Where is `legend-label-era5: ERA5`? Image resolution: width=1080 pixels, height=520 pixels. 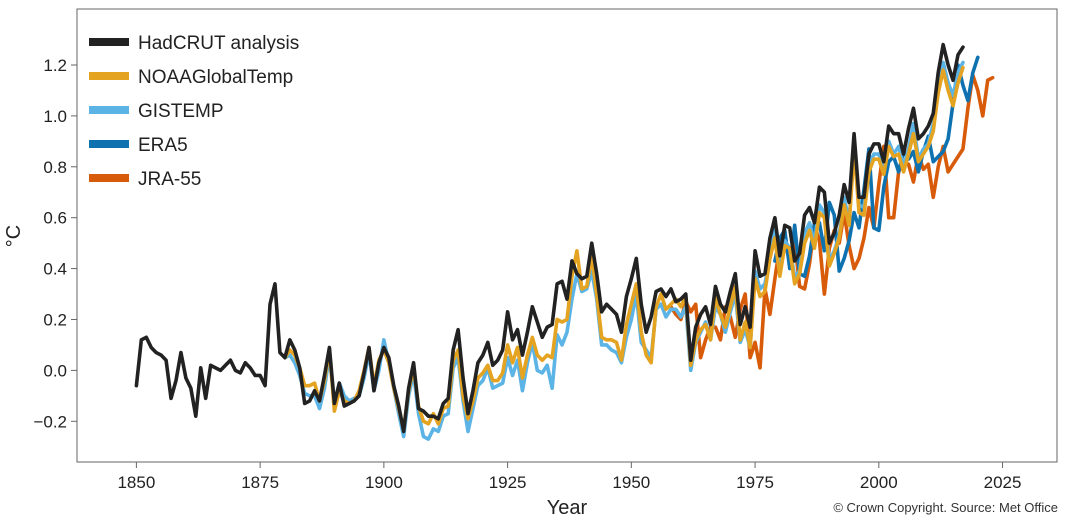
legend-label-era5: ERA5 is located at coordinates (163, 145).